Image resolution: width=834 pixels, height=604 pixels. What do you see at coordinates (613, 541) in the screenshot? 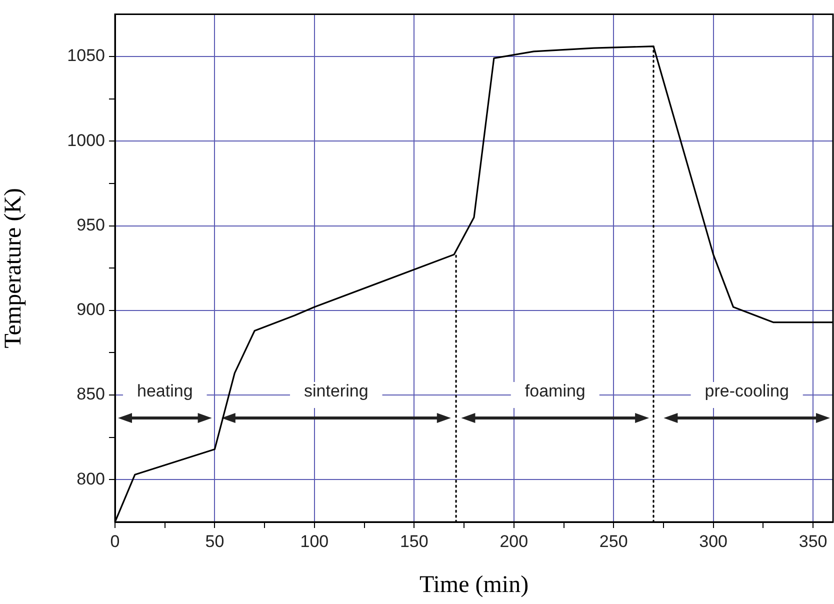
I see `x-tick-label: 250` at bounding box center [613, 541].